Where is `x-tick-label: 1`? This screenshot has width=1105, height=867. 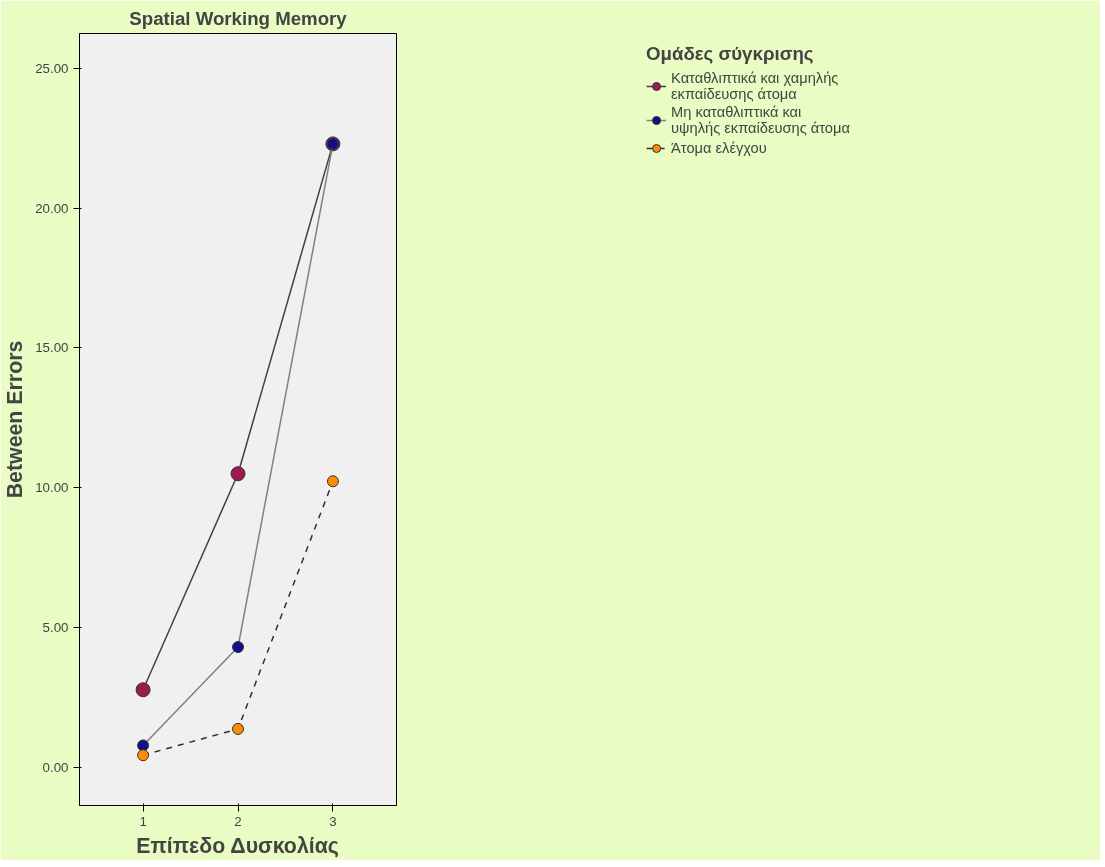 x-tick-label: 1 is located at coordinates (143, 821).